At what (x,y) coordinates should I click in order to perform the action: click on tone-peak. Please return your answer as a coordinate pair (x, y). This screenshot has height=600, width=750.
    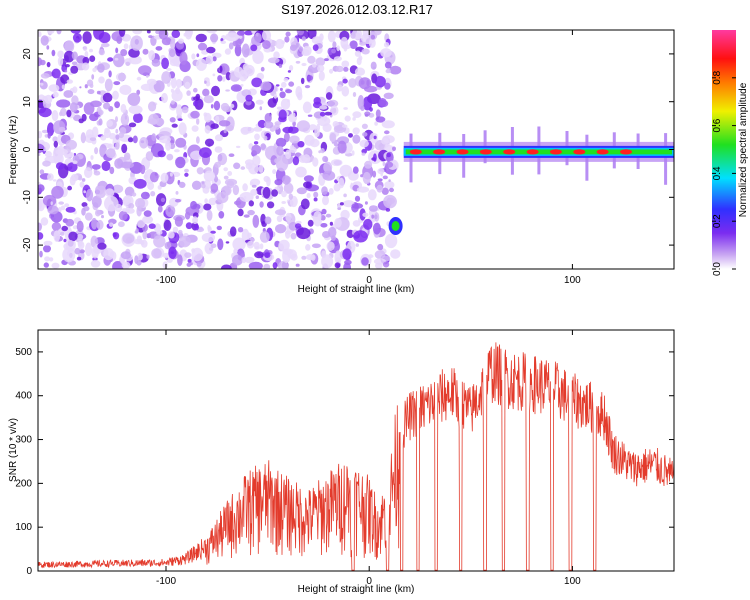
    Looking at the image, I should click on (626, 152).